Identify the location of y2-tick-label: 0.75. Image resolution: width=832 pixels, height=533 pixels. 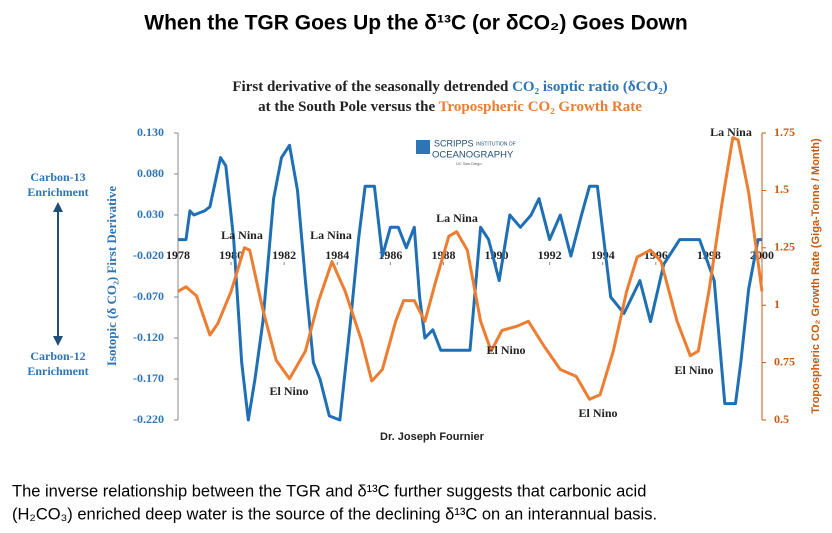
(784, 361).